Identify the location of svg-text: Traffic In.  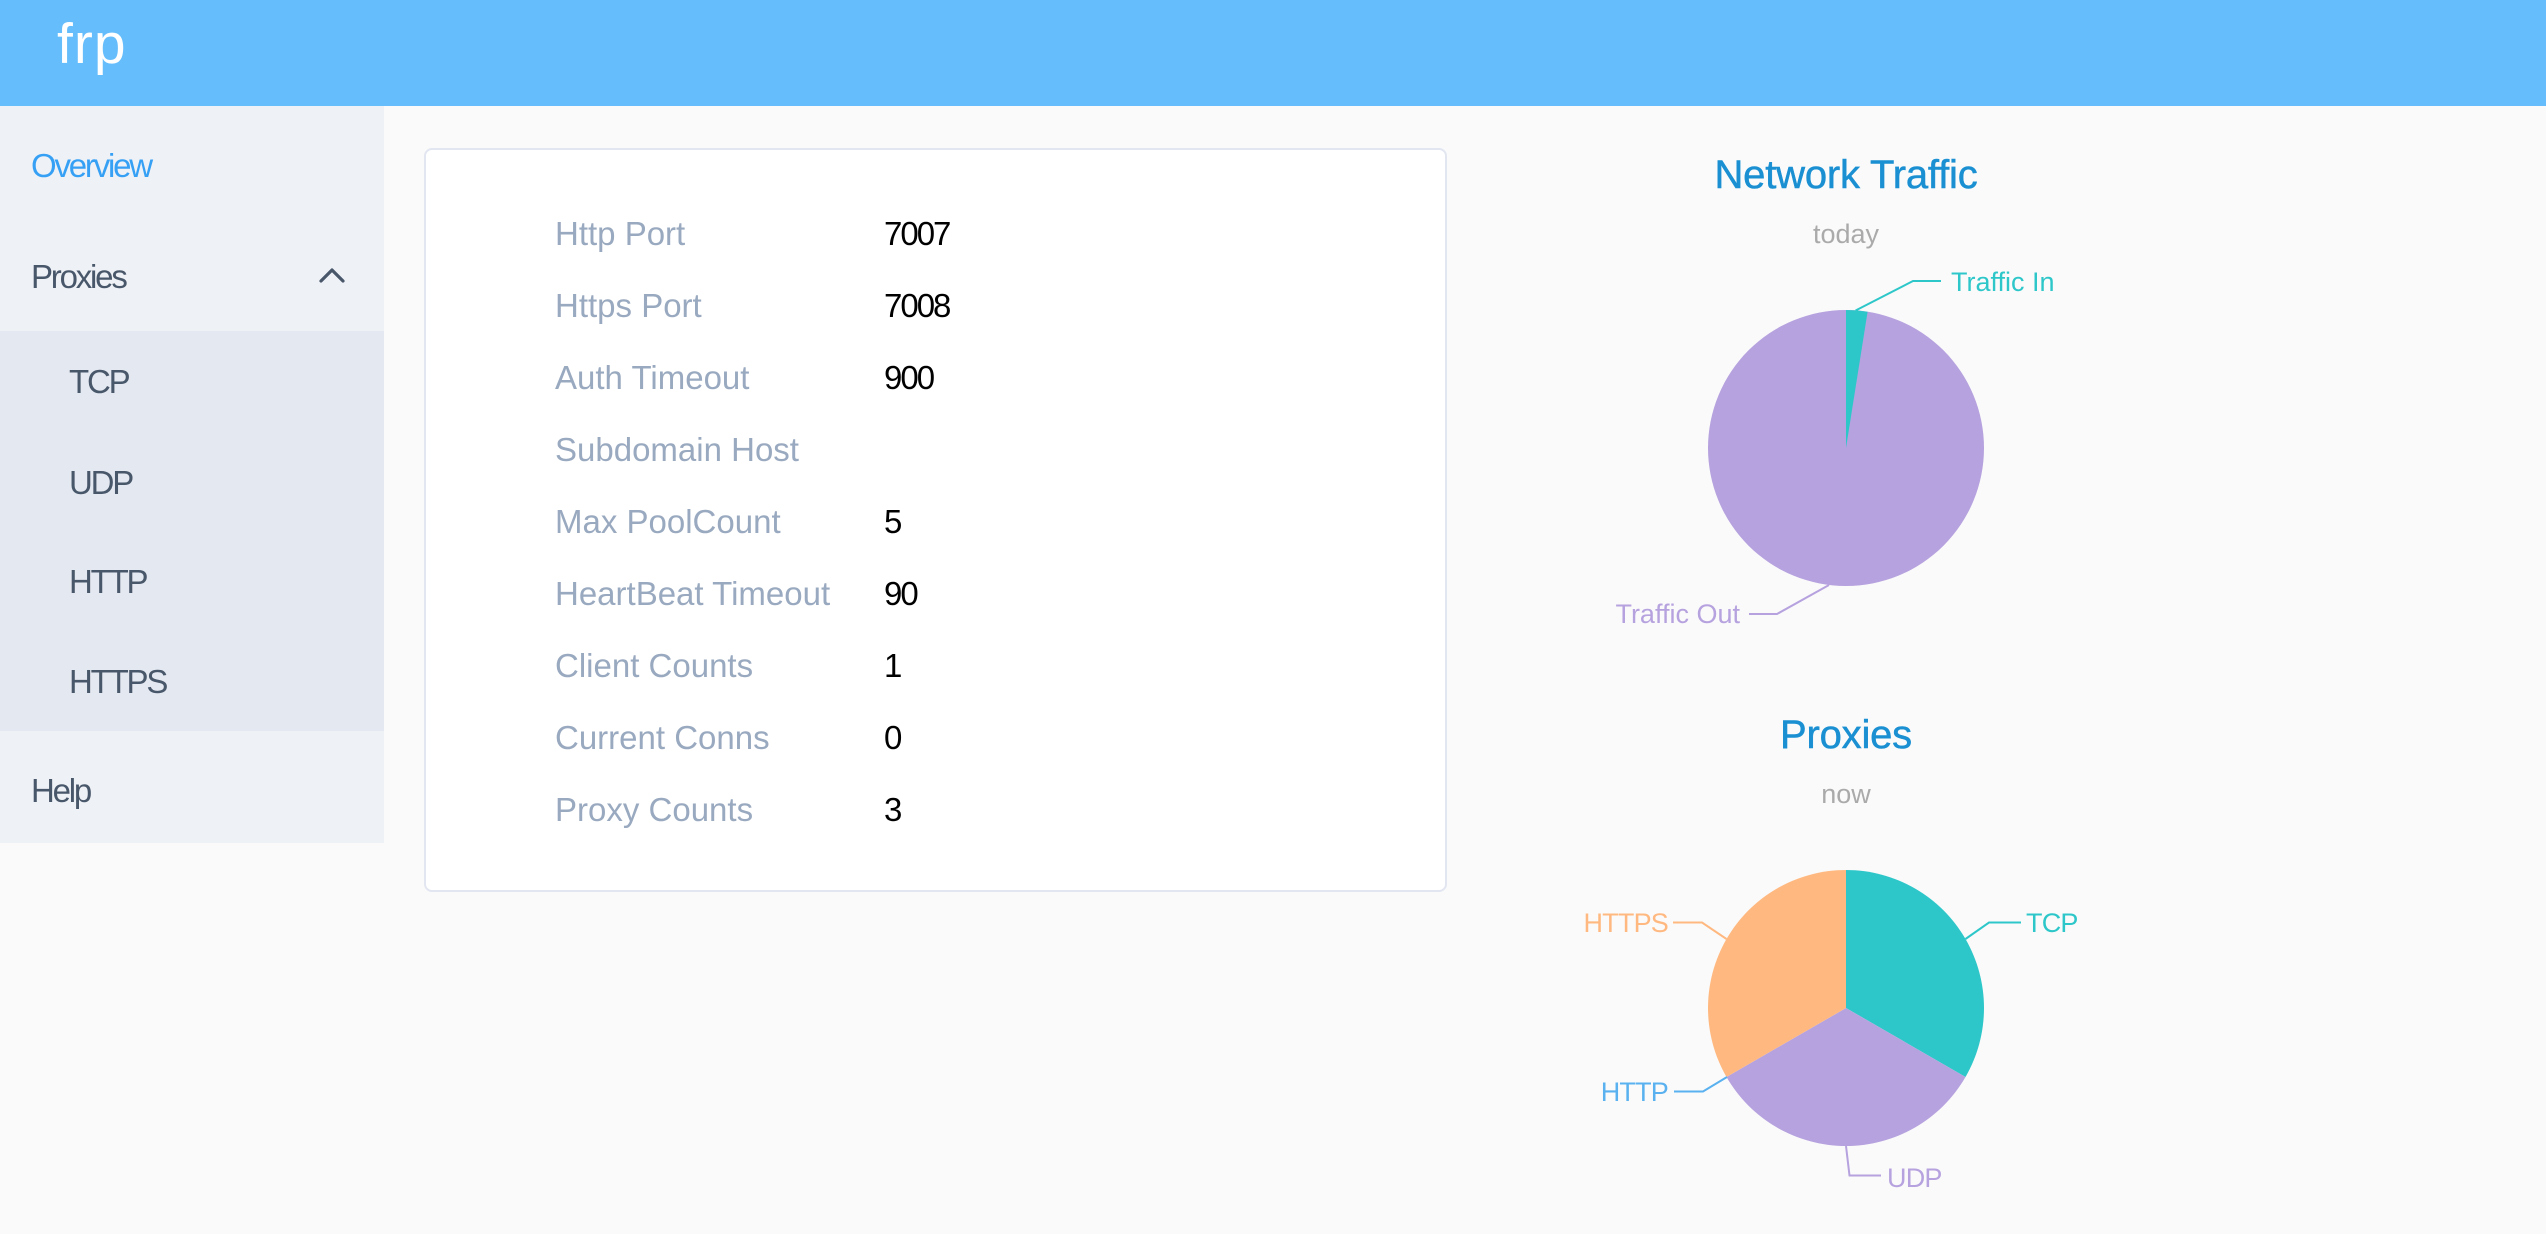
(2003, 282).